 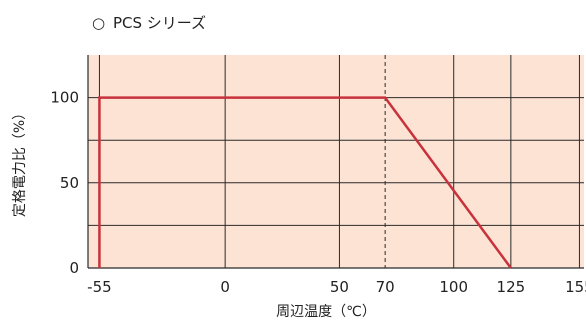 I want to click on x-tick-label: -55, so click(x=99, y=287).